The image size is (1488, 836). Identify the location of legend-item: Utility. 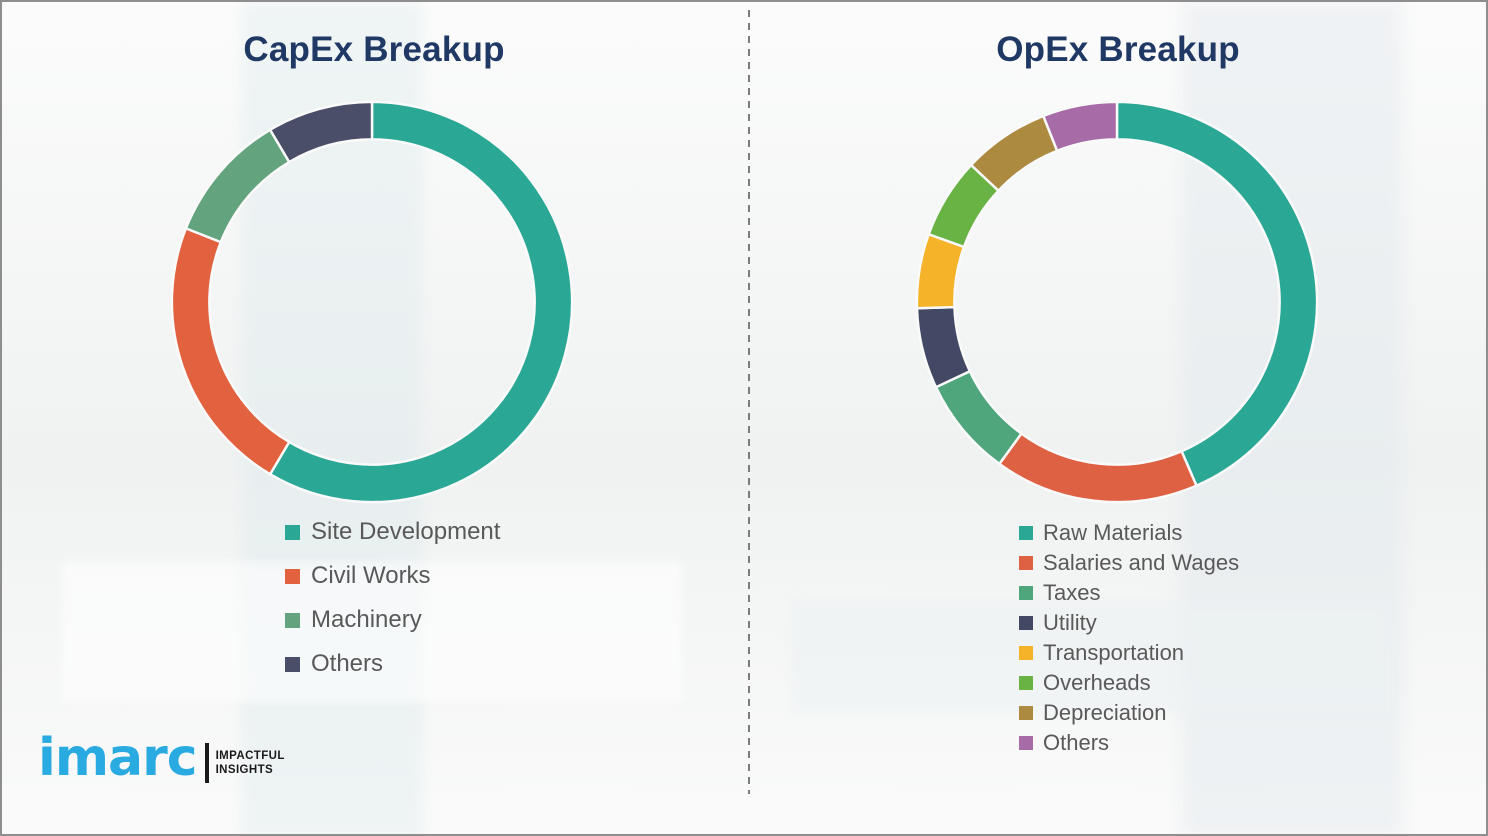
(1129, 623).